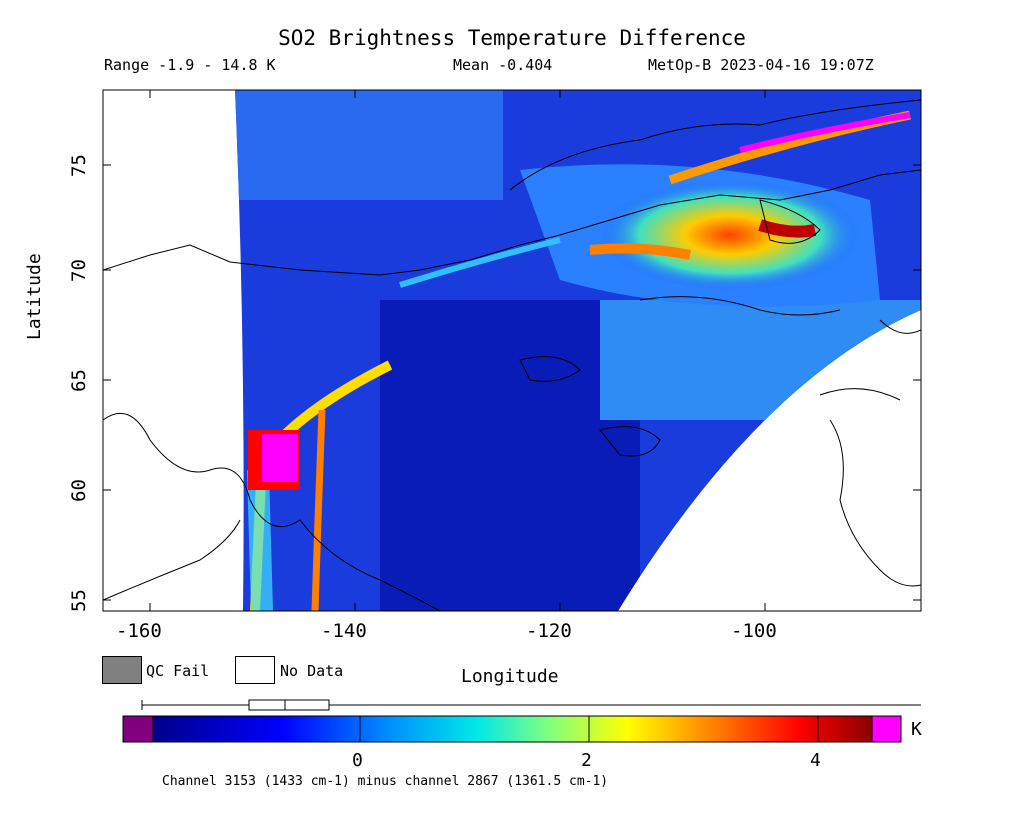 This screenshot has height=813, width=1024. What do you see at coordinates (510, 676) in the screenshot?
I see `x-axis-label: Longitude` at bounding box center [510, 676].